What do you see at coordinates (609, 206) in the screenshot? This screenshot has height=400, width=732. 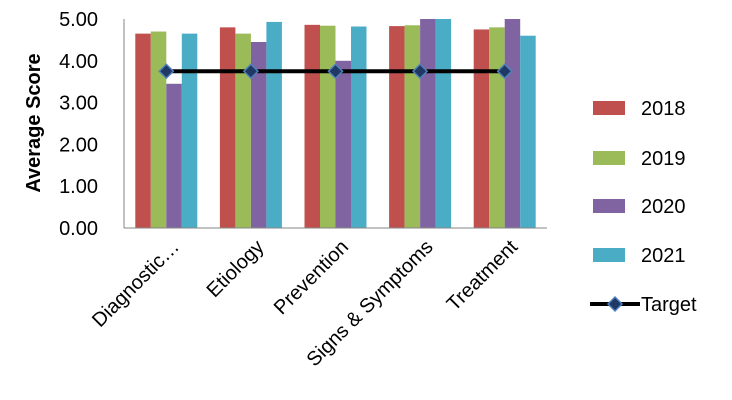 I see `legend-swatch-2020` at bounding box center [609, 206].